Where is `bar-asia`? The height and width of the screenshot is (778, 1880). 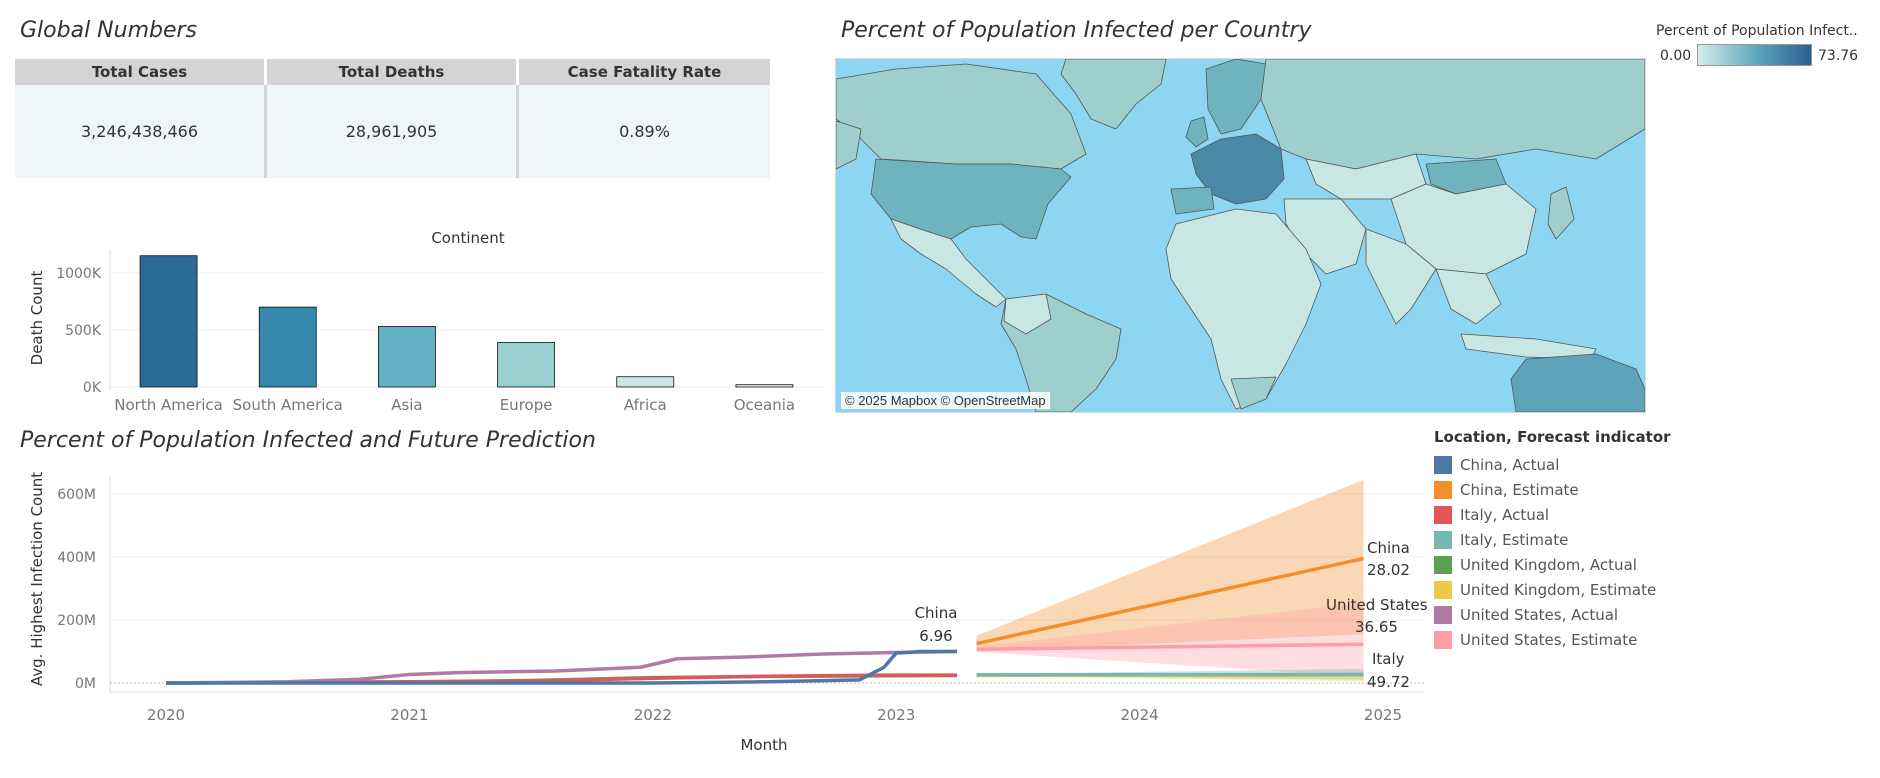 bar-asia is located at coordinates (407, 357).